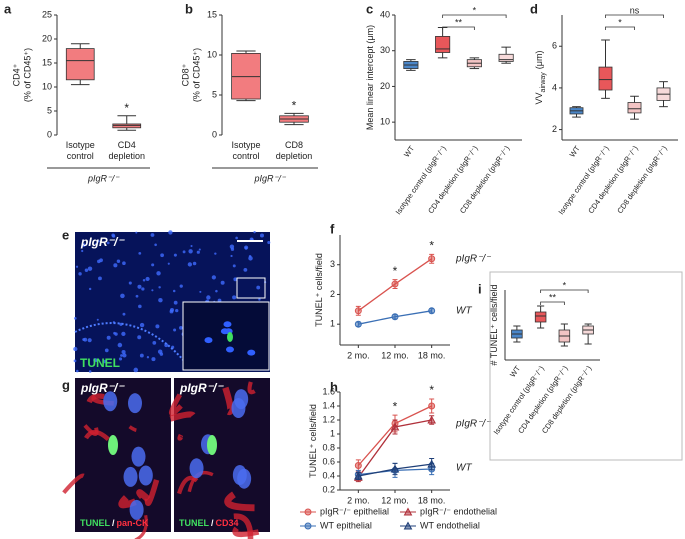 This screenshot has height=539, width=685. What do you see at coordinates (642, 179) in the screenshot?
I see `x-tick-label: CD8 depletion (pIgR⁻/⁻)` at bounding box center [642, 179].